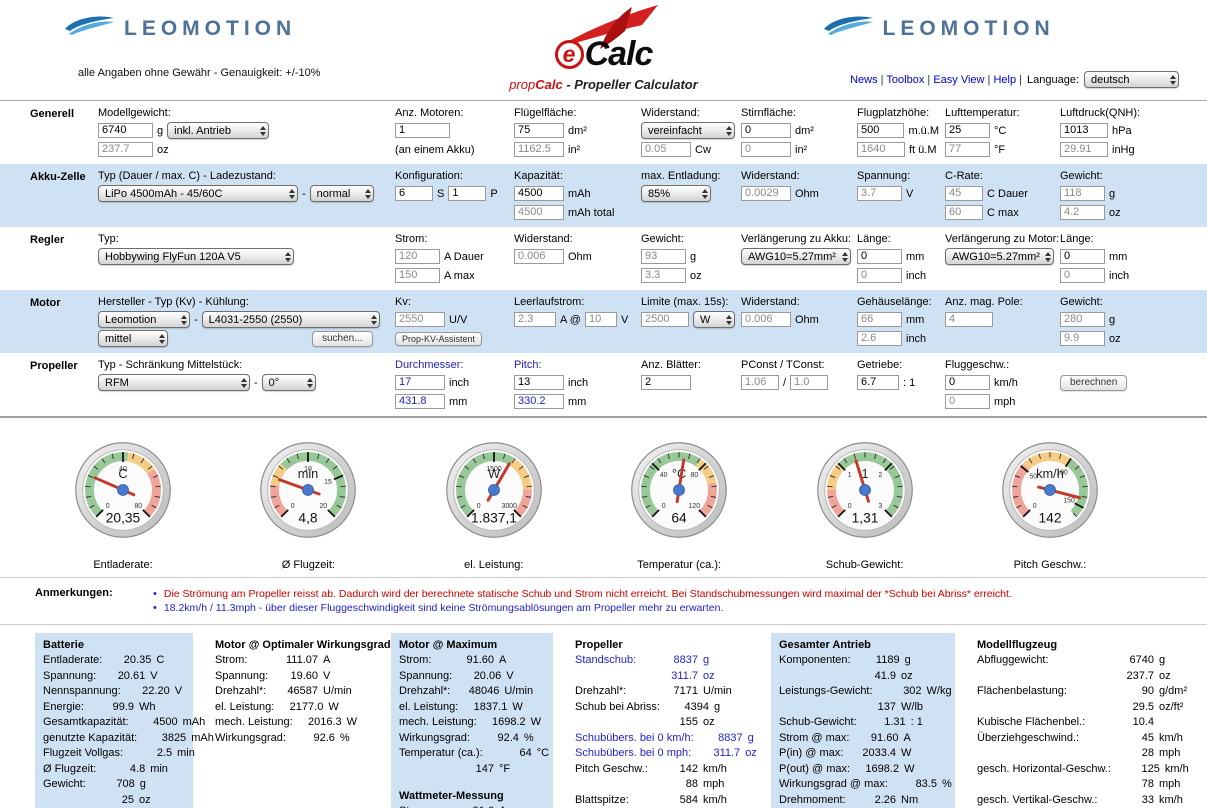  What do you see at coordinates (881, 130) in the screenshot?
I see `text-input: 500` at bounding box center [881, 130].